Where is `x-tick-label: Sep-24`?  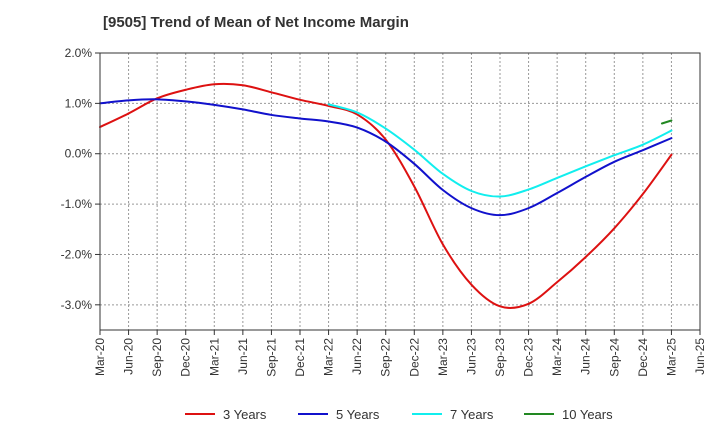
x-tick-label: Sep-24 is located at coordinates (614, 357).